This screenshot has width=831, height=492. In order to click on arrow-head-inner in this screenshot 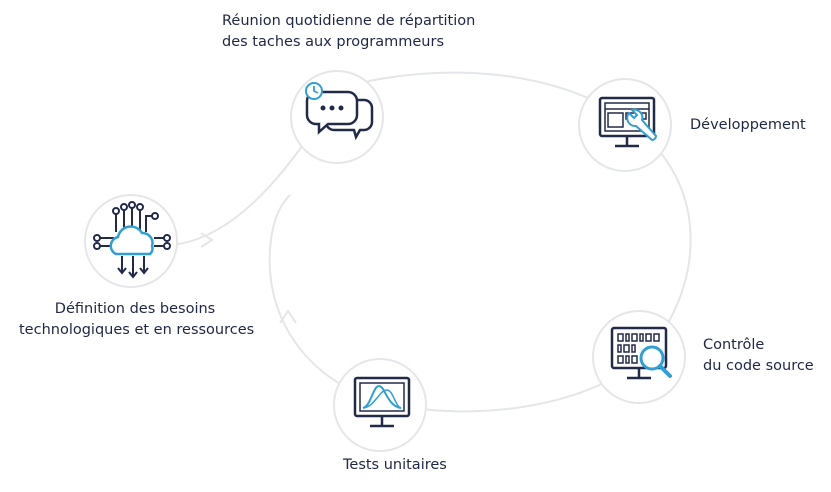, I will do `click(288, 316)`.